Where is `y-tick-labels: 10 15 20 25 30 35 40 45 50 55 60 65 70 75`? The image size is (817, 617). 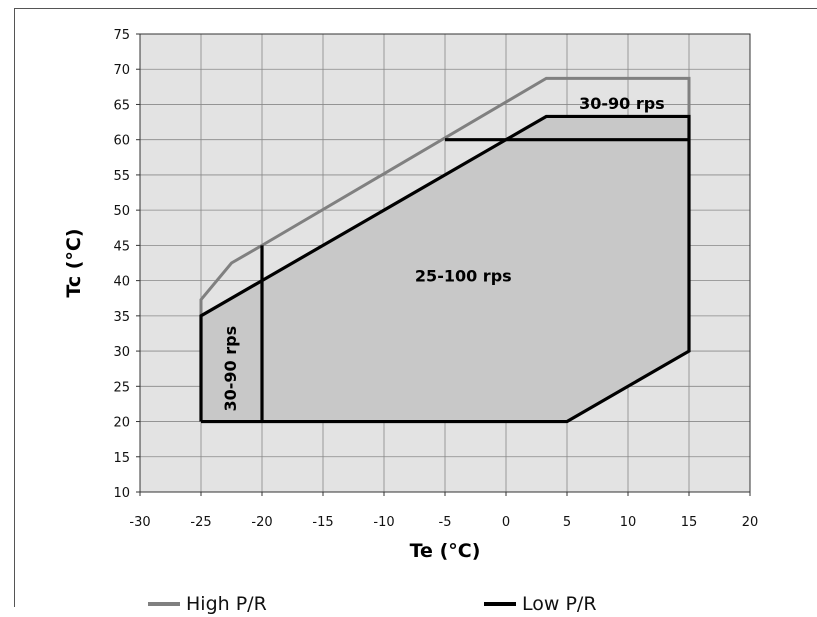 y-tick-labels: 10 15 20 25 30 35 40 45 50 55 60 65 70 75 is located at coordinates (126, 264).